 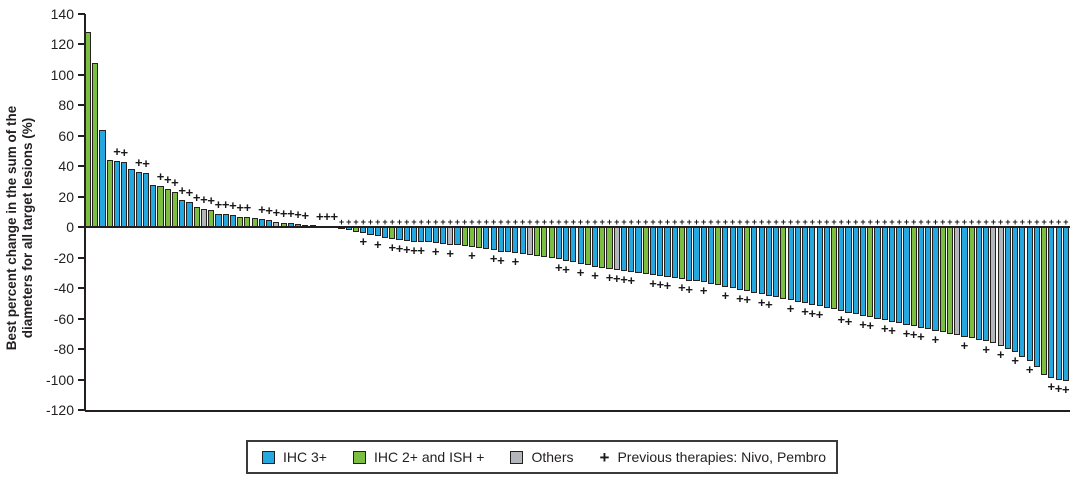 I want to click on y-tick-label: -20, so click(x=63, y=257).